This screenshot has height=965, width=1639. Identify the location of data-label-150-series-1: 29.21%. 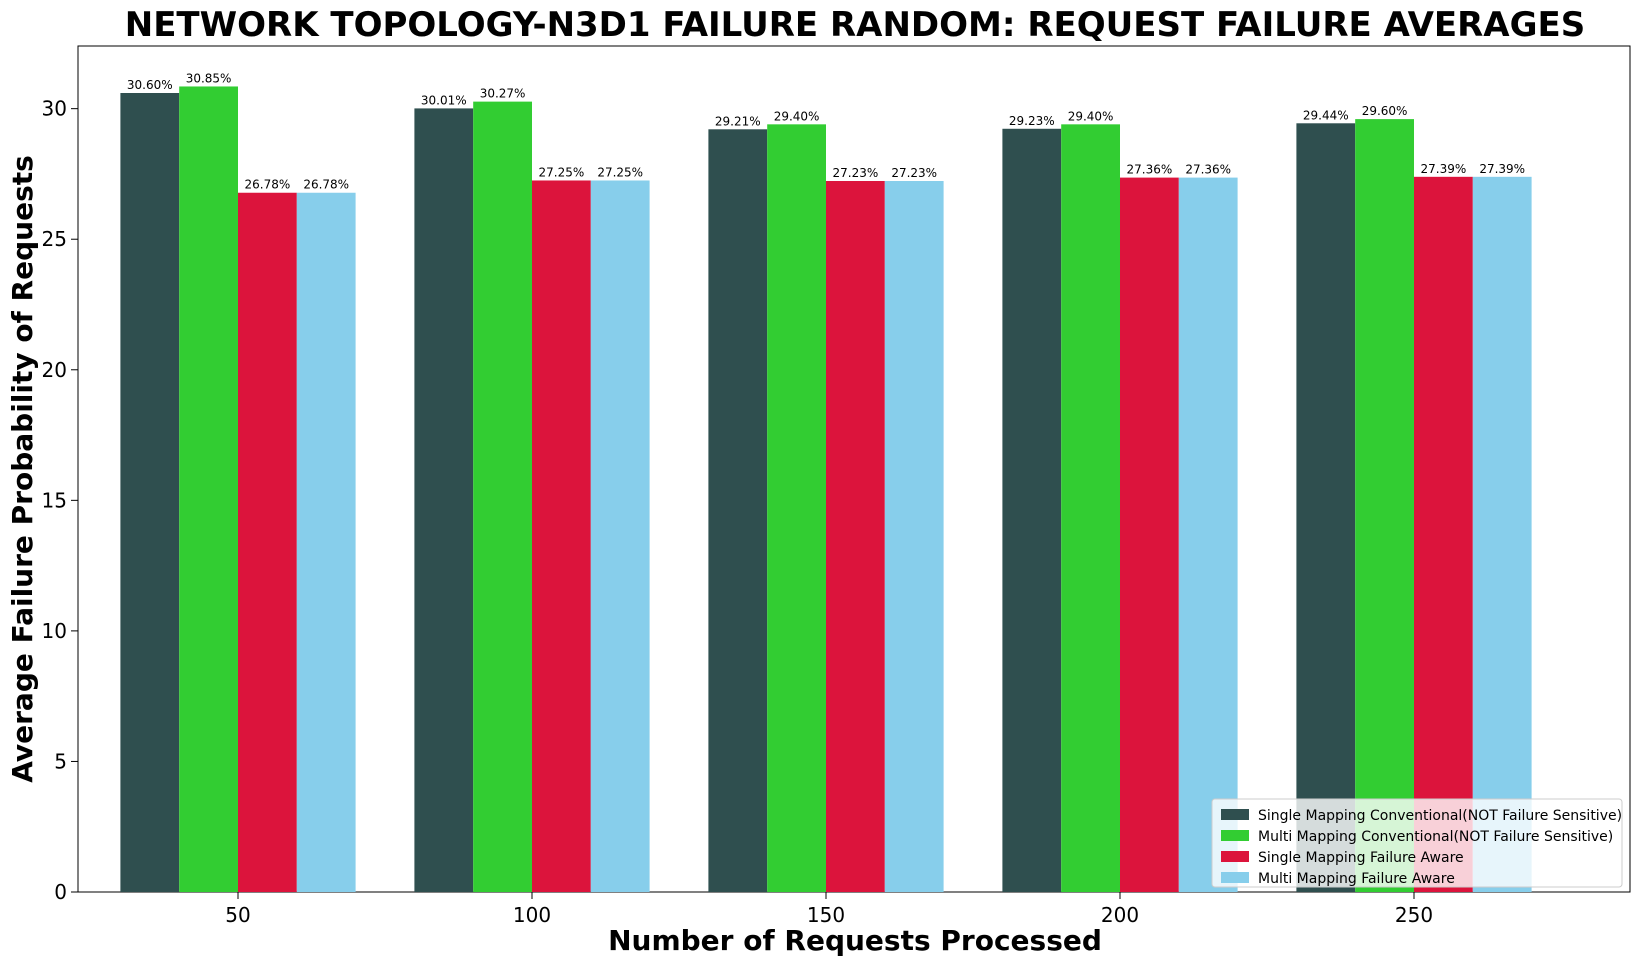
(738, 121).